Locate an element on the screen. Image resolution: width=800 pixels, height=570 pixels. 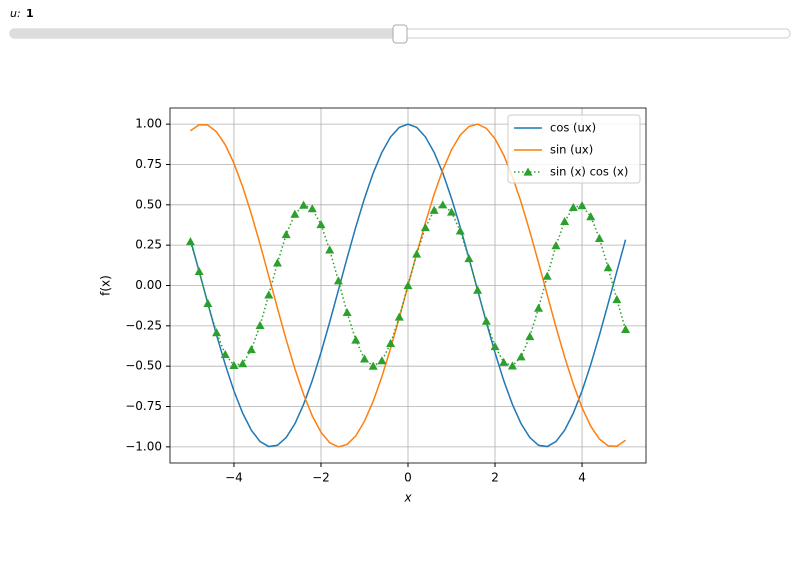
slider-fill is located at coordinates (205, 33).